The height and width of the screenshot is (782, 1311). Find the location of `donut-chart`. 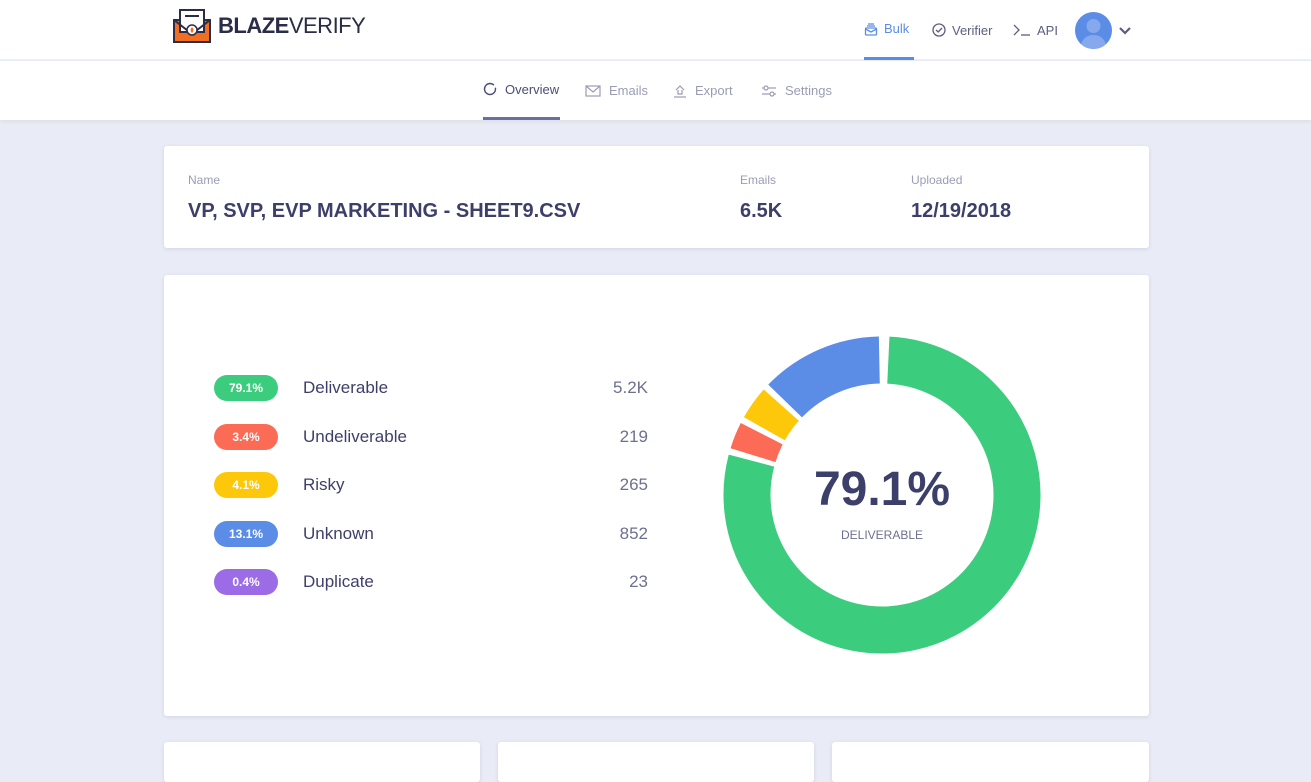

donut-chart is located at coordinates (882, 495).